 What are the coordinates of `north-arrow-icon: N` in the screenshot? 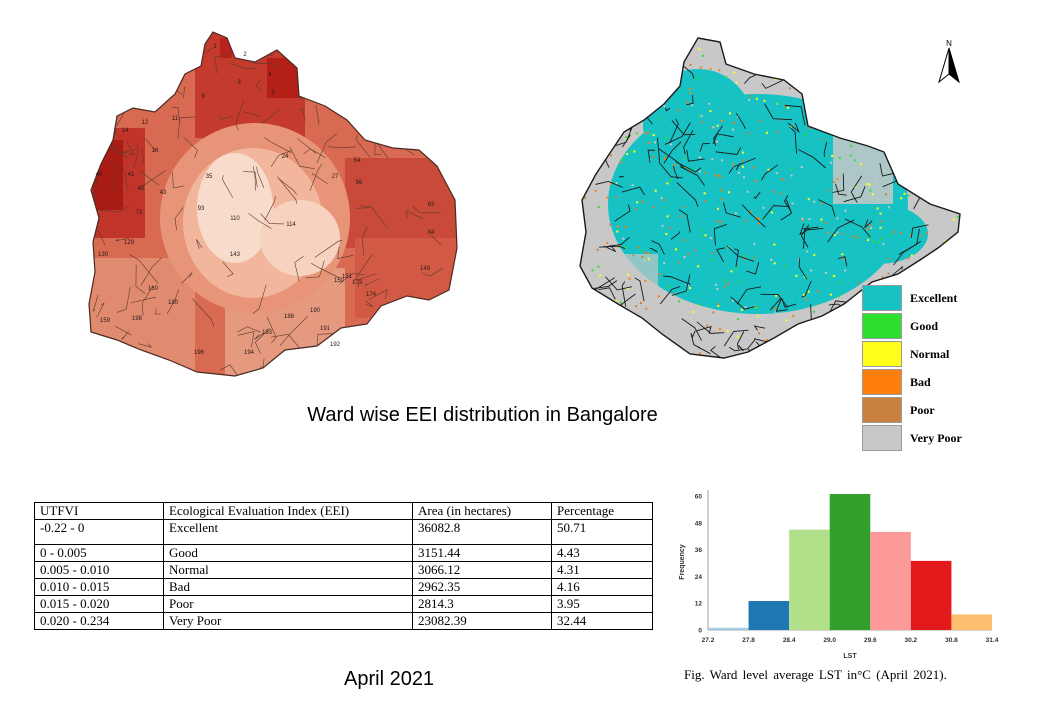 It's located at (949, 61).